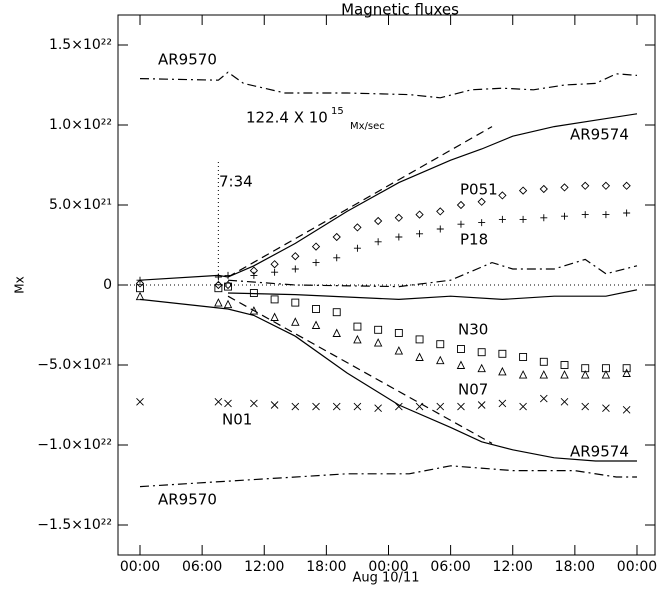 The height and width of the screenshot is (592, 667). I want to click on time-annotation: 7:34, so click(236, 182).